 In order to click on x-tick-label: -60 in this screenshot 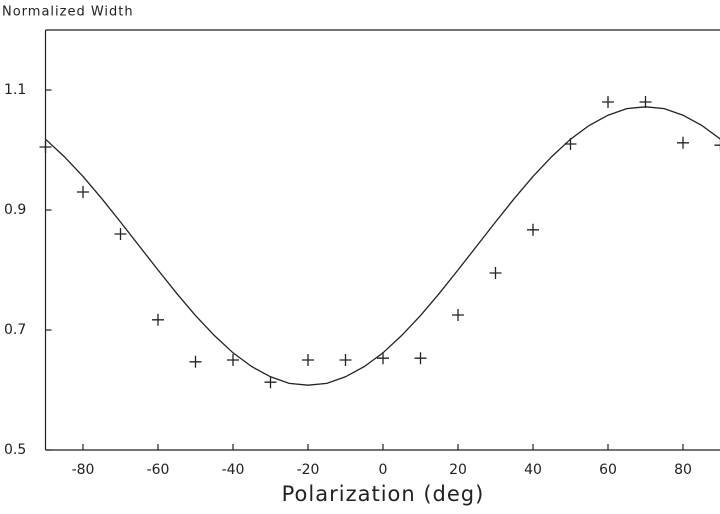, I will do `click(158, 470)`.